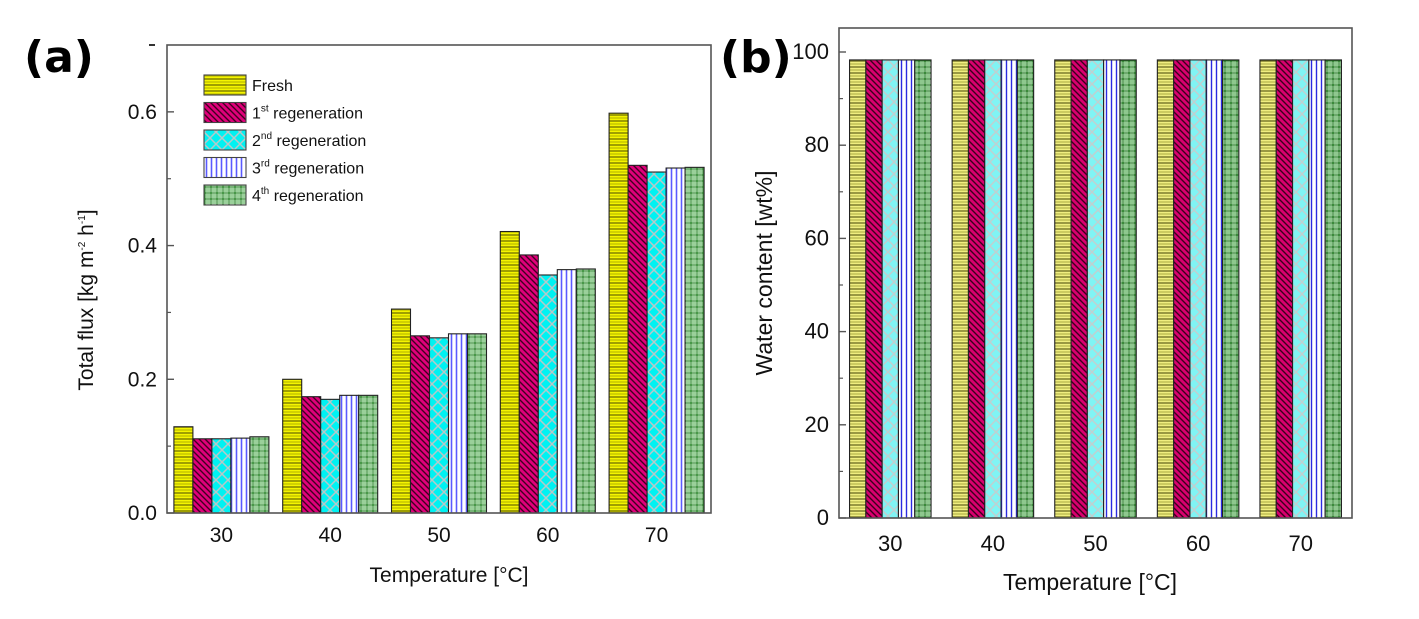 This screenshot has height=619, width=1419. Describe the element at coordinates (59, 57) in the screenshot. I see `panel-label-a: (a)` at that location.